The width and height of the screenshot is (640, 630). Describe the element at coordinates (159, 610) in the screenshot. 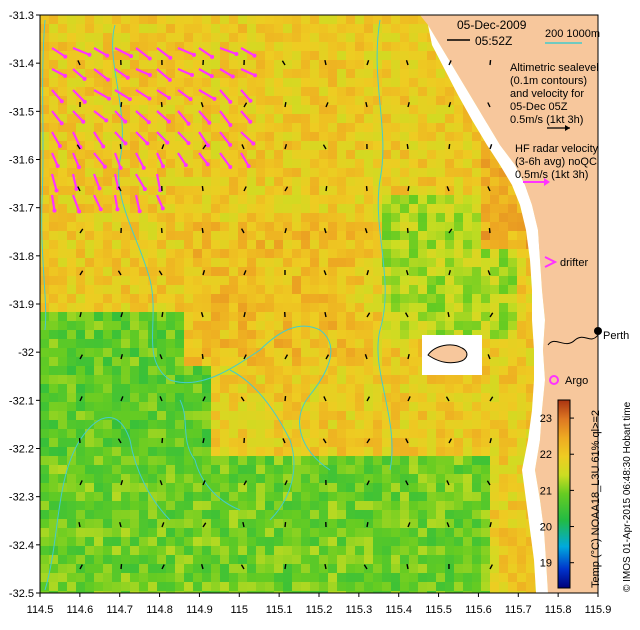

I see `lon-tick-label: 114.8` at that location.